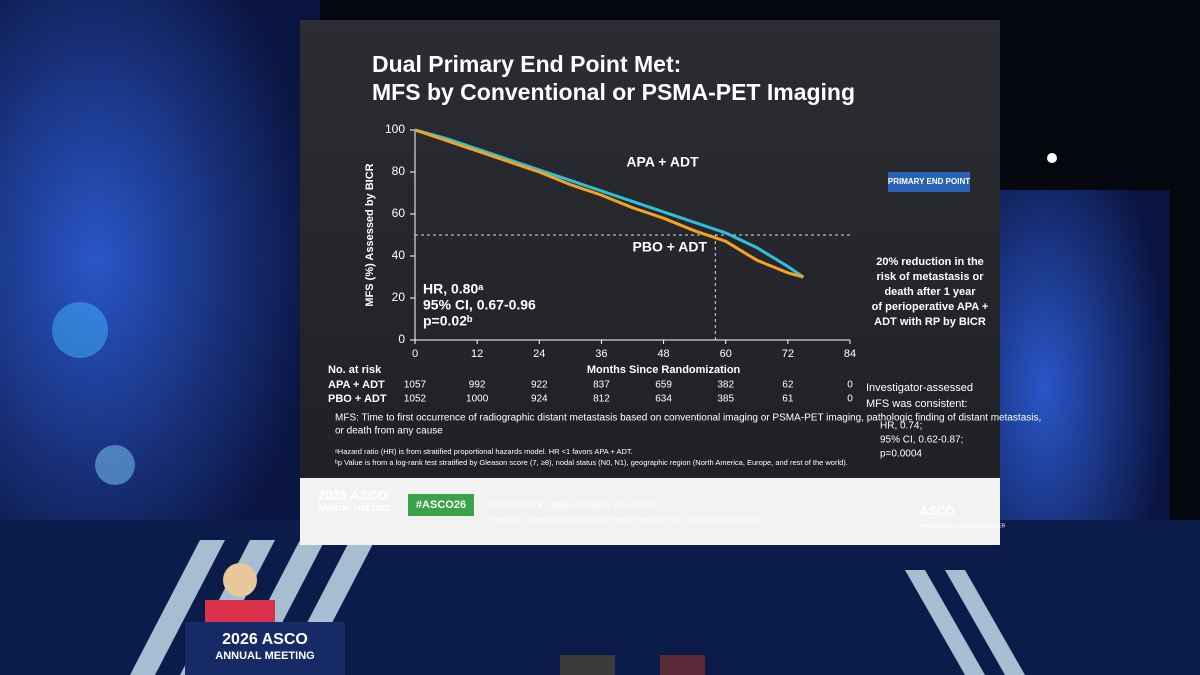 Image resolution: width=1200 pixels, height=675 pixels. What do you see at coordinates (539, 385) in the screenshot?
I see `at-risk-count: 922` at bounding box center [539, 385].